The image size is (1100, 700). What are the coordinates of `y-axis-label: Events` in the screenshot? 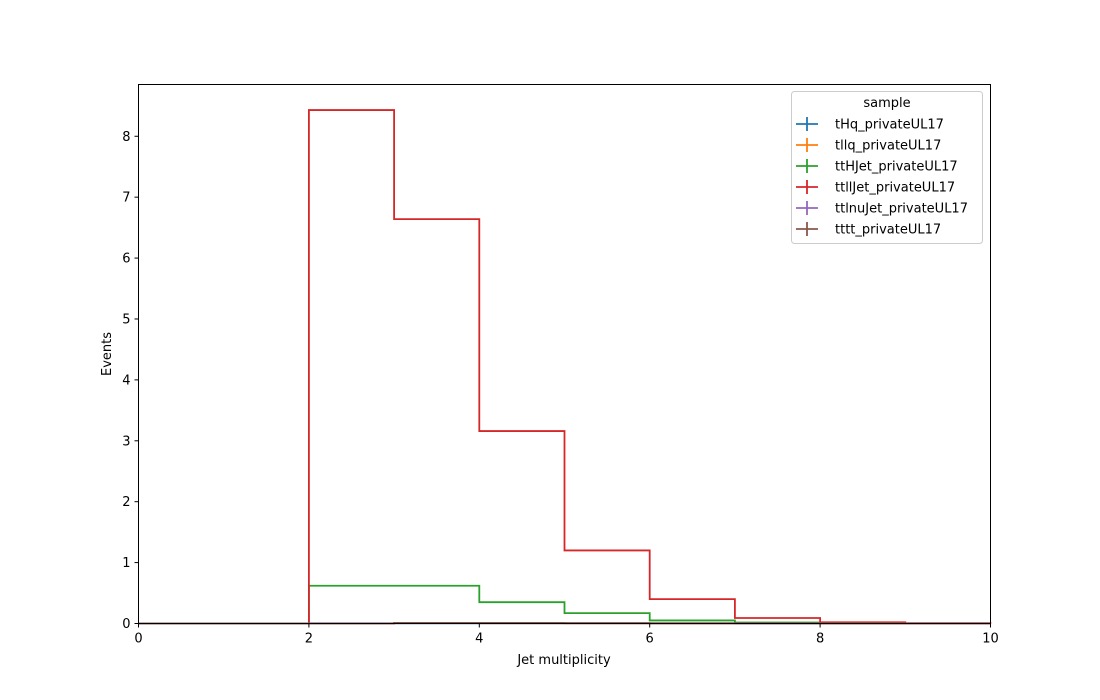 It's located at (107, 354).